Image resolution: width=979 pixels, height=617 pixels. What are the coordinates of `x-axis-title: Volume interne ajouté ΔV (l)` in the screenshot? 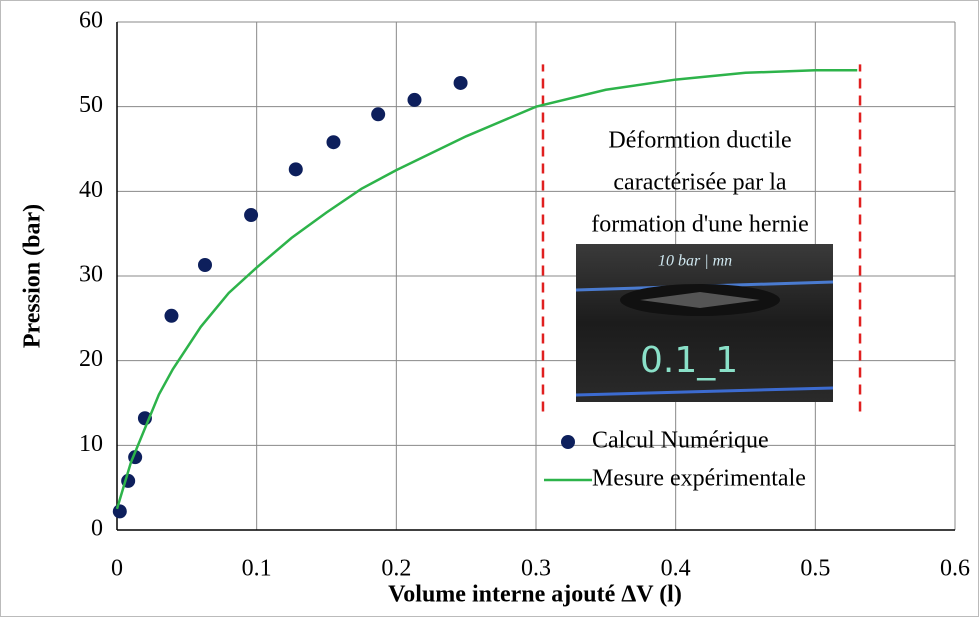 It's located at (535, 595).